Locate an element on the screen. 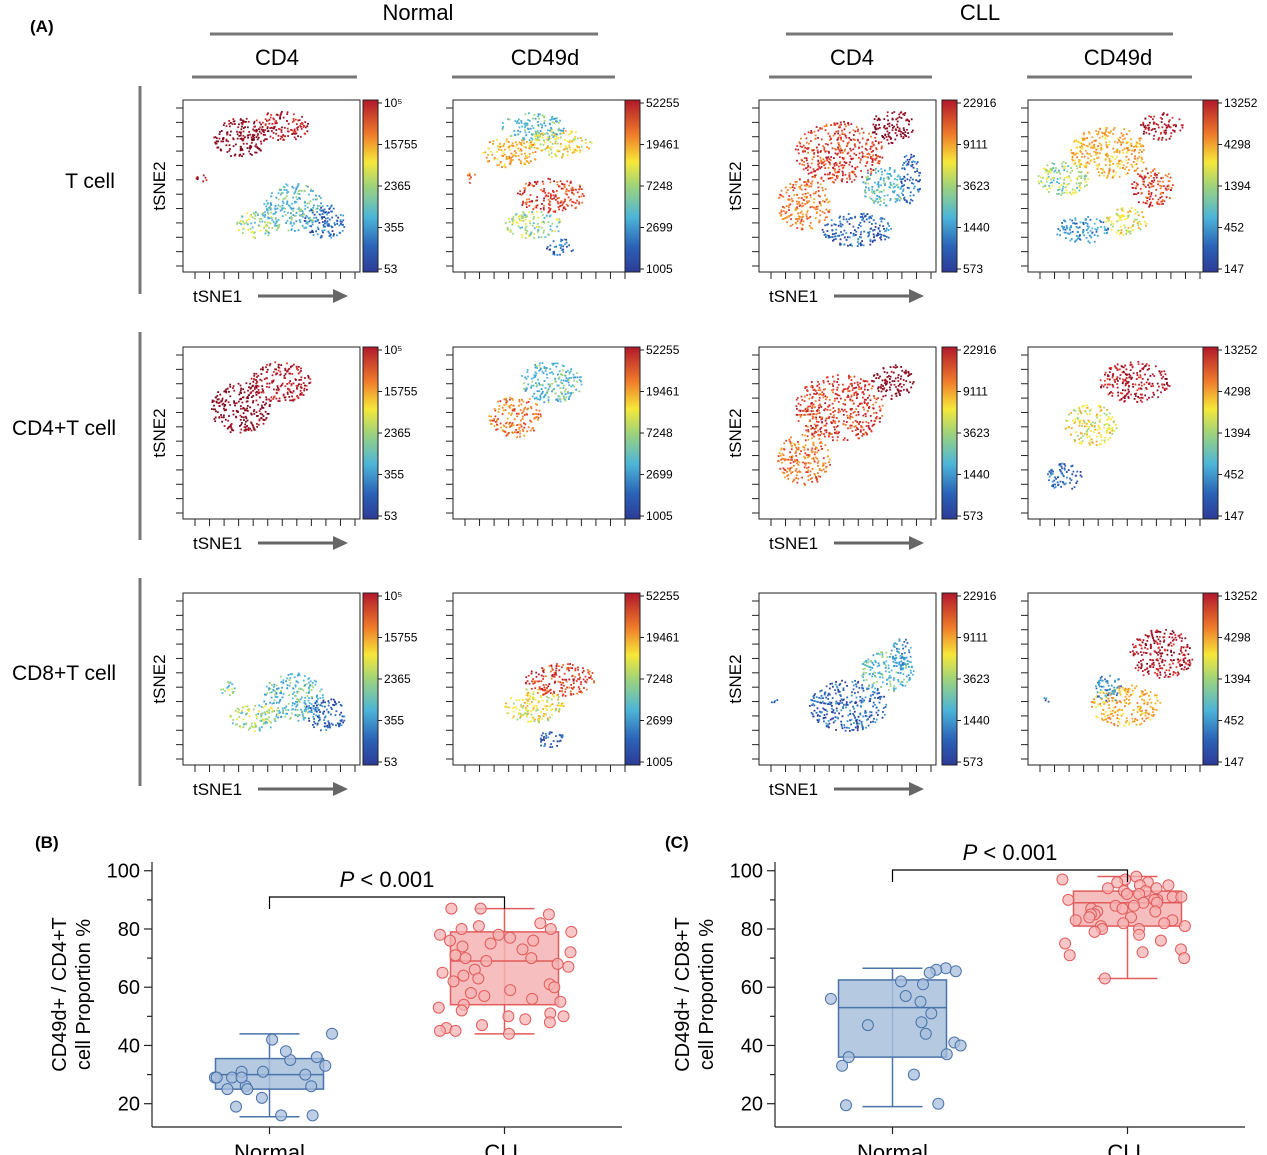 The height and width of the screenshot is (1155, 1267). colorbar-tick-label: 2365 is located at coordinates (397, 433).